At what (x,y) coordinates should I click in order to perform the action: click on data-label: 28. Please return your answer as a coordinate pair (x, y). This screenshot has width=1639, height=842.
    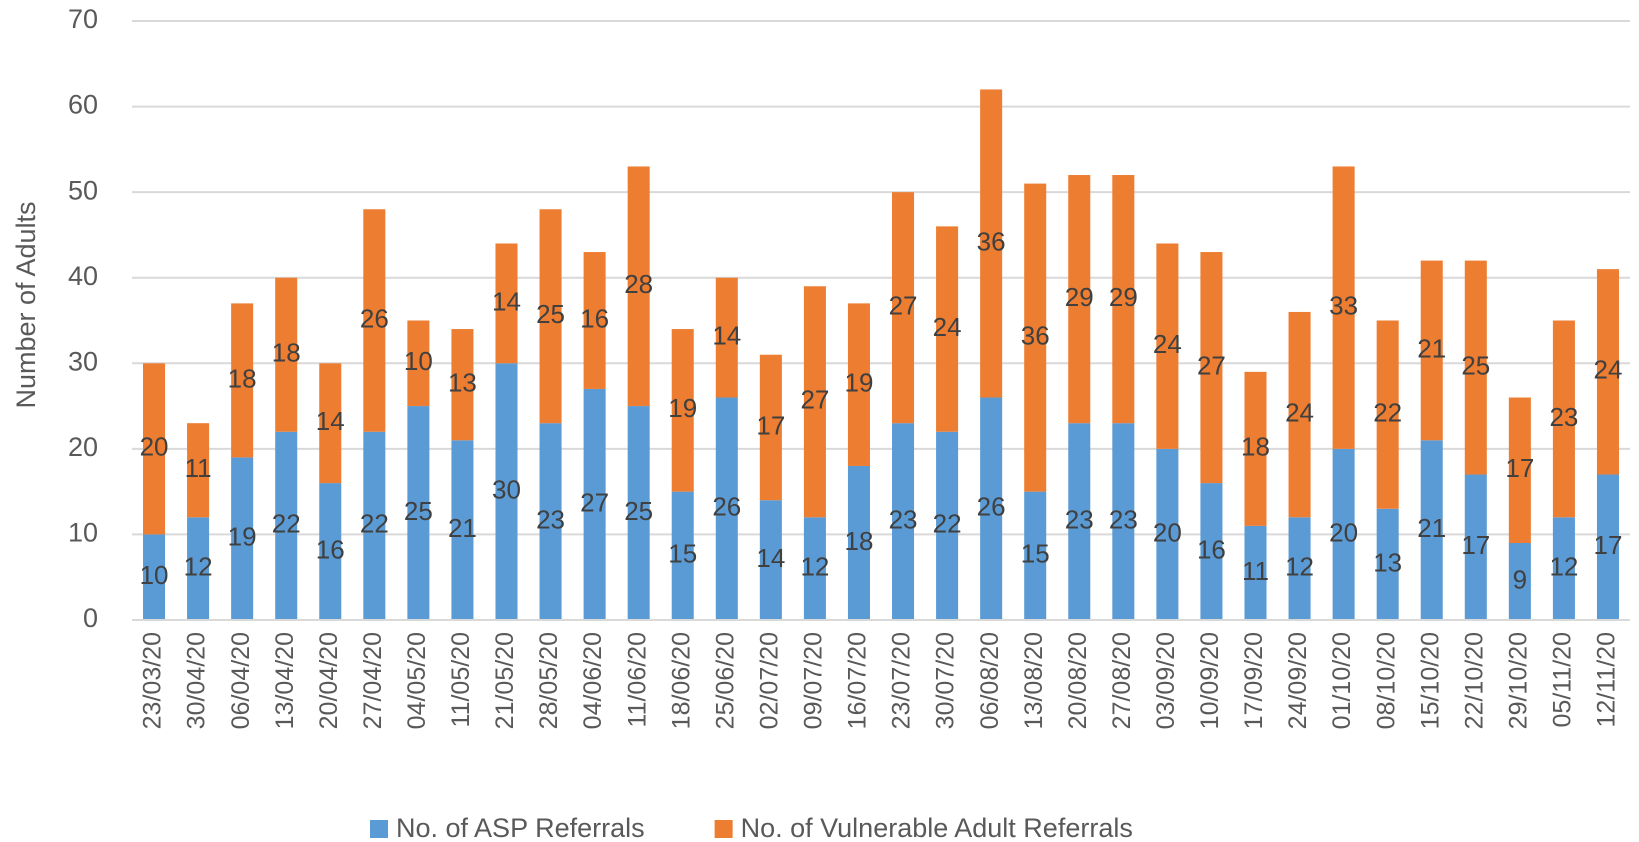
    Looking at the image, I should click on (638, 284).